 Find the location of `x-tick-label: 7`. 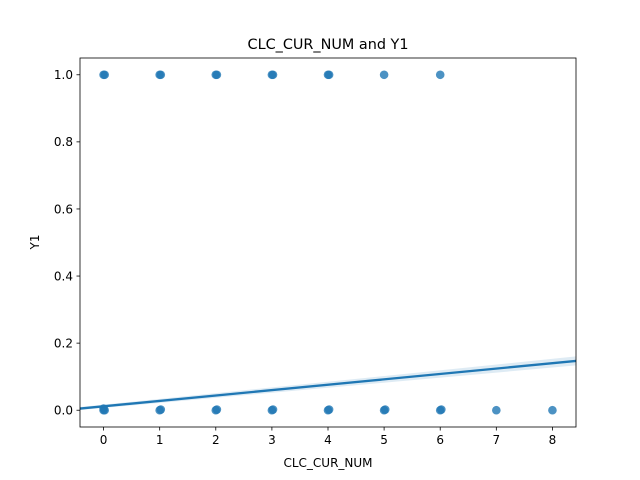

x-tick-label: 7 is located at coordinates (497, 440).